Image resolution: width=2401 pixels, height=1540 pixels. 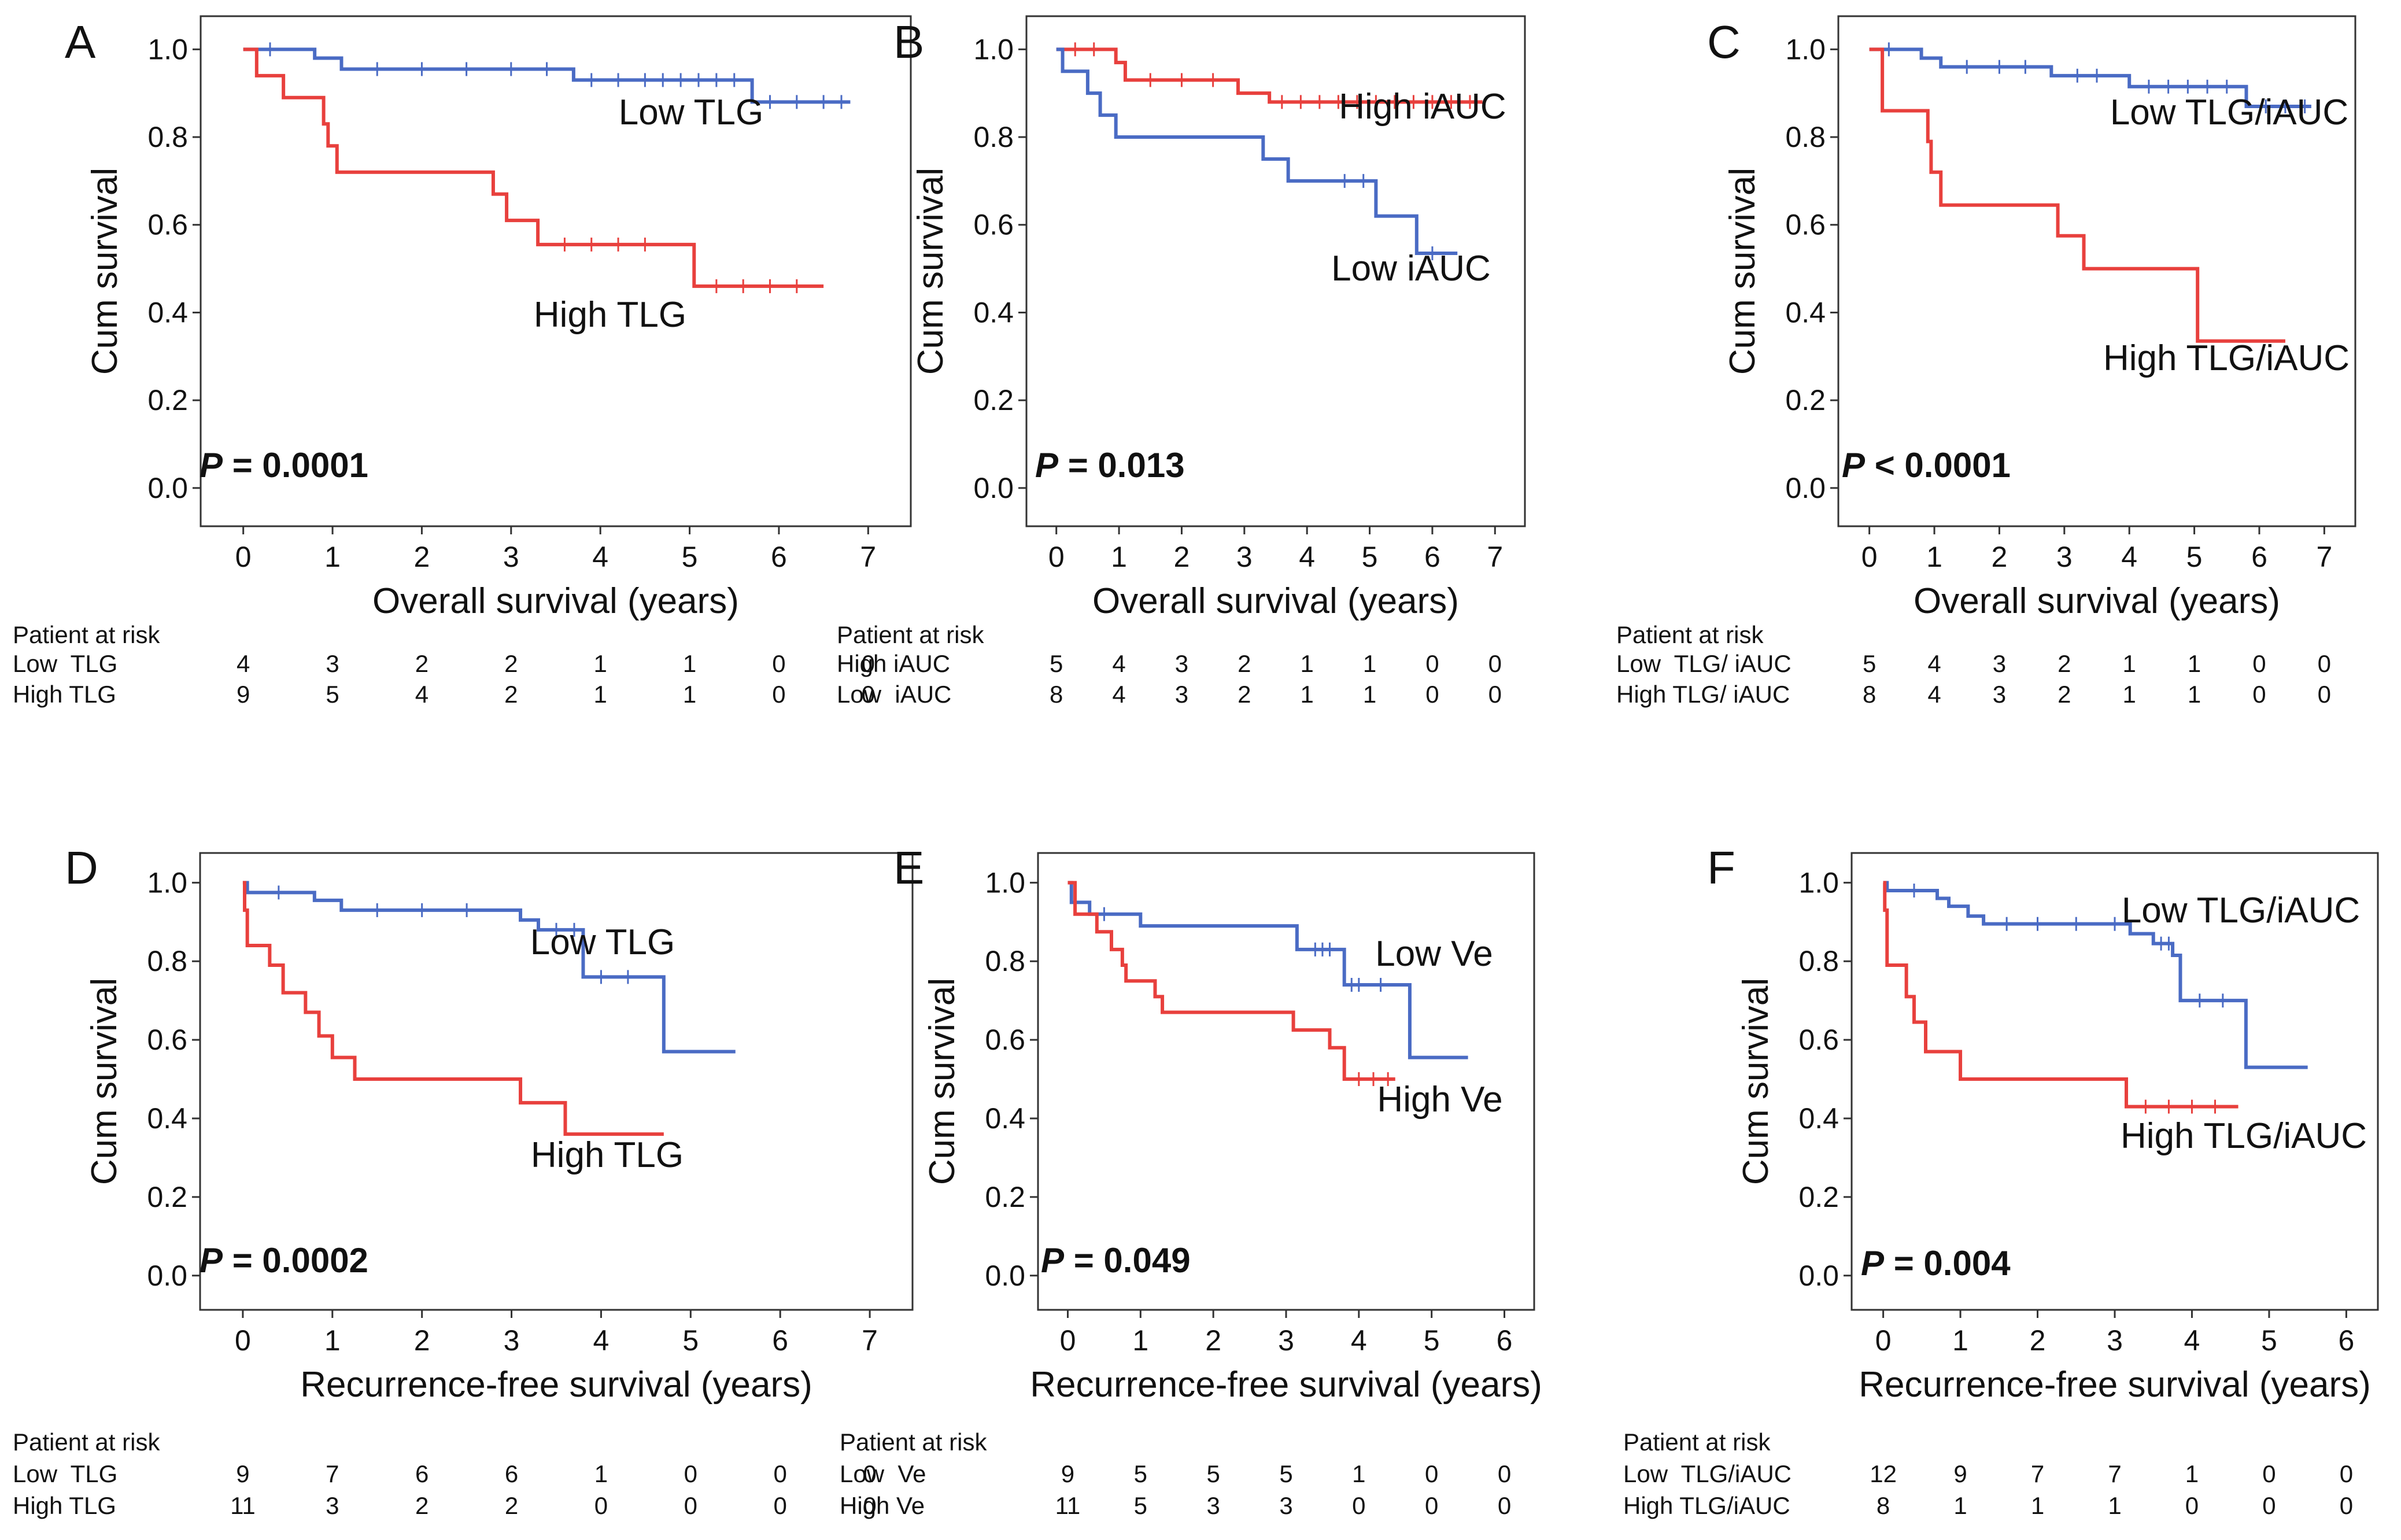 I want to click on x-axis-label: Overall survival (years), so click(x=2097, y=601).